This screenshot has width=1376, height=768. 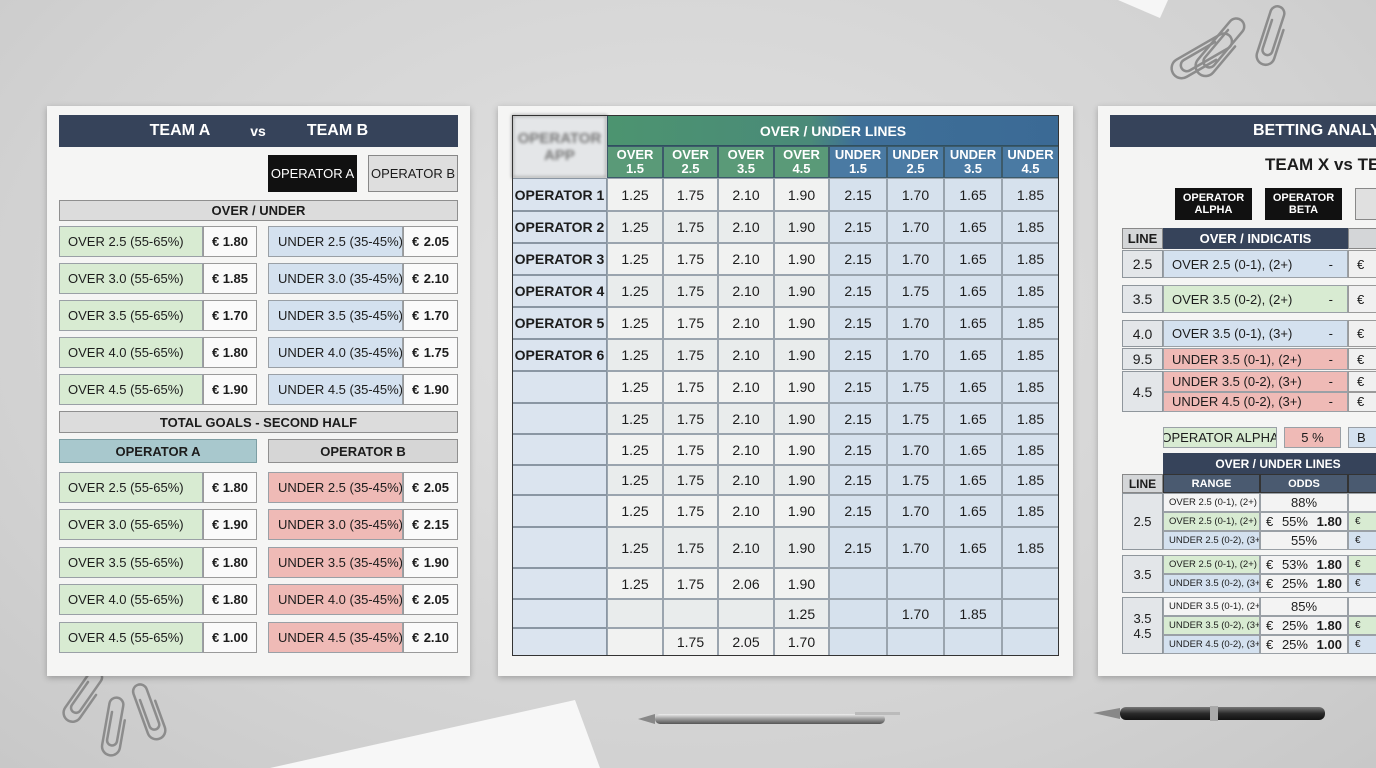 What do you see at coordinates (1232, 264) in the screenshot?
I see `indicator-text: OVER 2.5 (0-1), (2+)` at bounding box center [1232, 264].